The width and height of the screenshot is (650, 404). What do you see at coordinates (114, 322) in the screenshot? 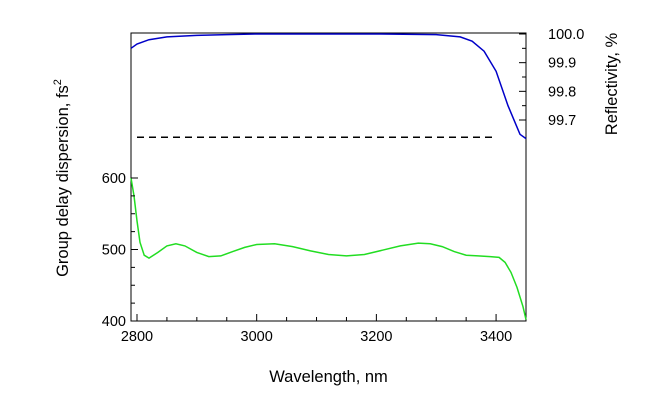
I see `y-left-tick-label: 400` at bounding box center [114, 322].